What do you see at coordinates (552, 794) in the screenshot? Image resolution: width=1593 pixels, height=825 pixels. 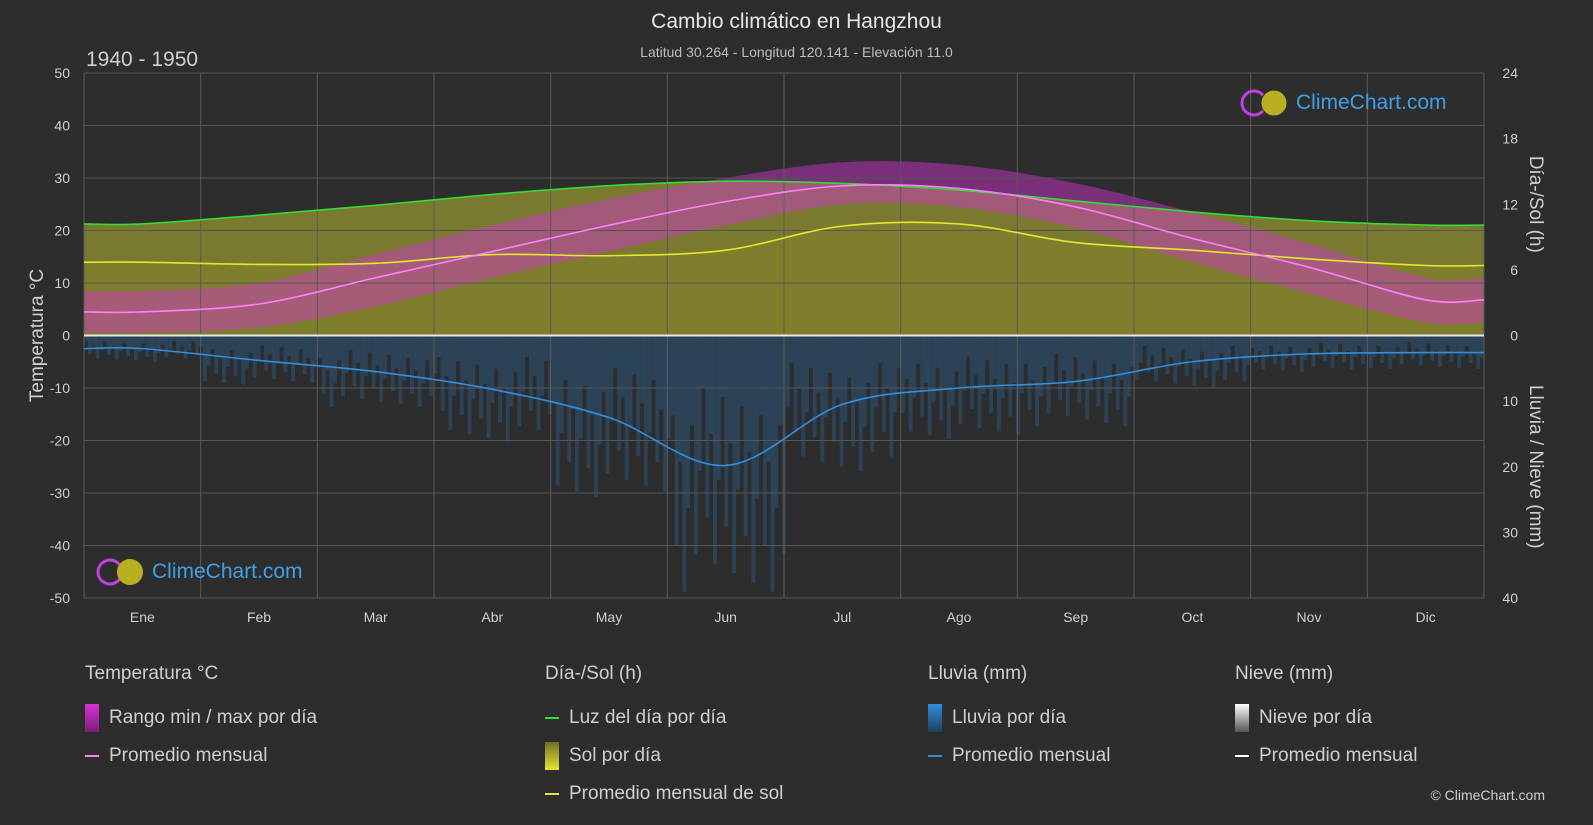 I see `sun-line-swatch` at bounding box center [552, 794].